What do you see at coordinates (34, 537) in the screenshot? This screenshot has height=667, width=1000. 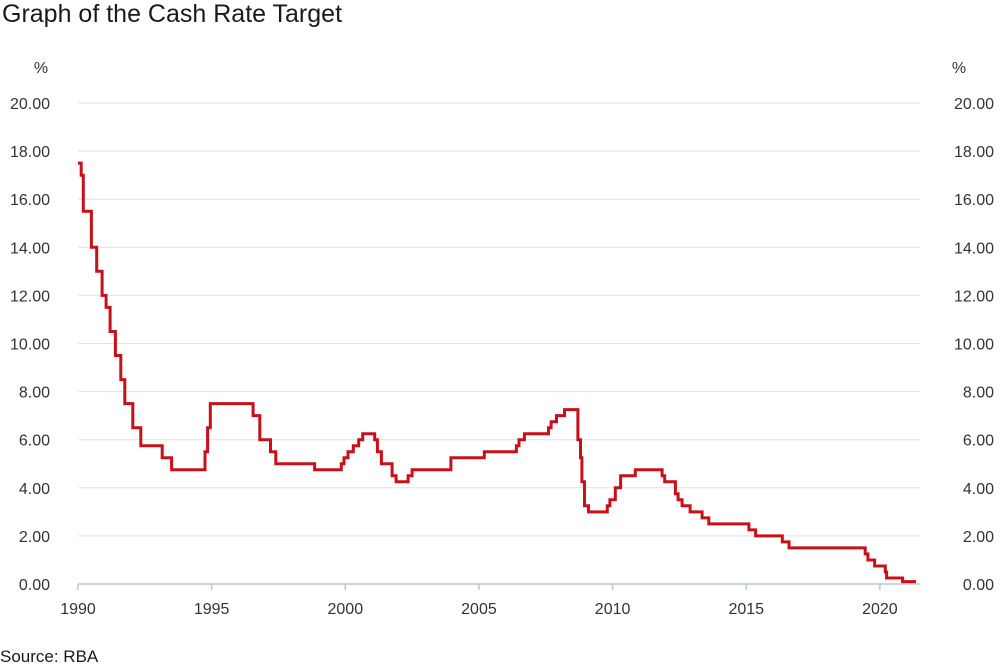 I see `y-tick-label-left: 2.00` at bounding box center [34, 537].